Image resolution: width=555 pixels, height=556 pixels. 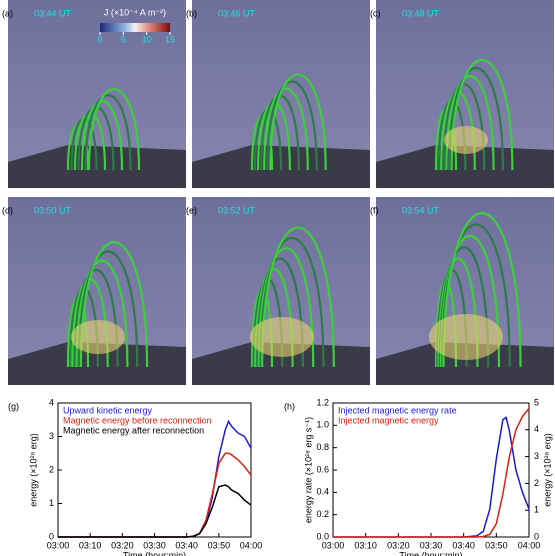 What do you see at coordinates (191, 13) in the screenshot?
I see `panel-label: (b)` at bounding box center [191, 13].